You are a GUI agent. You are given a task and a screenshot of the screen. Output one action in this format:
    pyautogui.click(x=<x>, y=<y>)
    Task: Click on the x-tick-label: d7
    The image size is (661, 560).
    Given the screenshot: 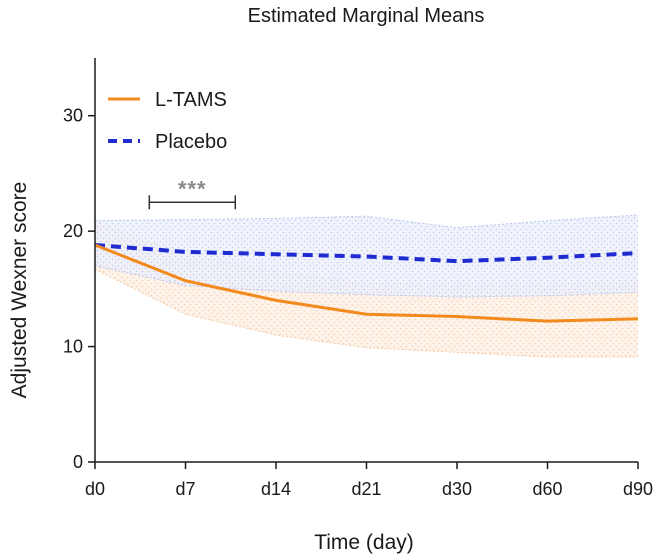 What is the action you would take?
    pyautogui.click(x=185, y=489)
    